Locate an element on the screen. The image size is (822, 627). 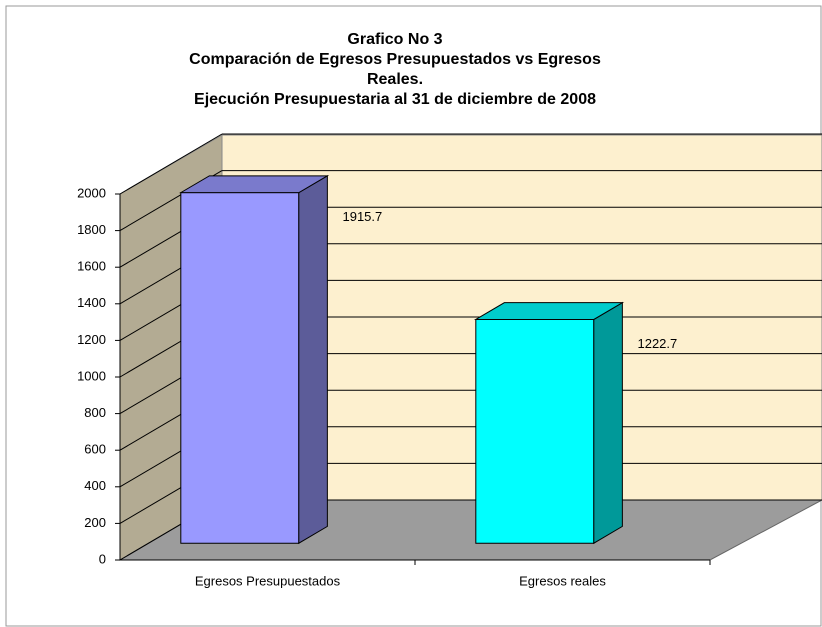
y-tick-label: 1000 is located at coordinates (91, 375).